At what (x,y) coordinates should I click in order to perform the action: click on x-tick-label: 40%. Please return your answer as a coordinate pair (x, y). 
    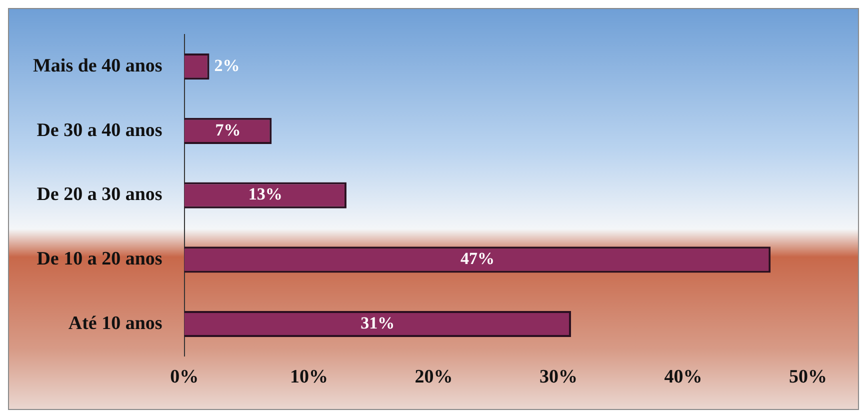
    Looking at the image, I should click on (683, 377).